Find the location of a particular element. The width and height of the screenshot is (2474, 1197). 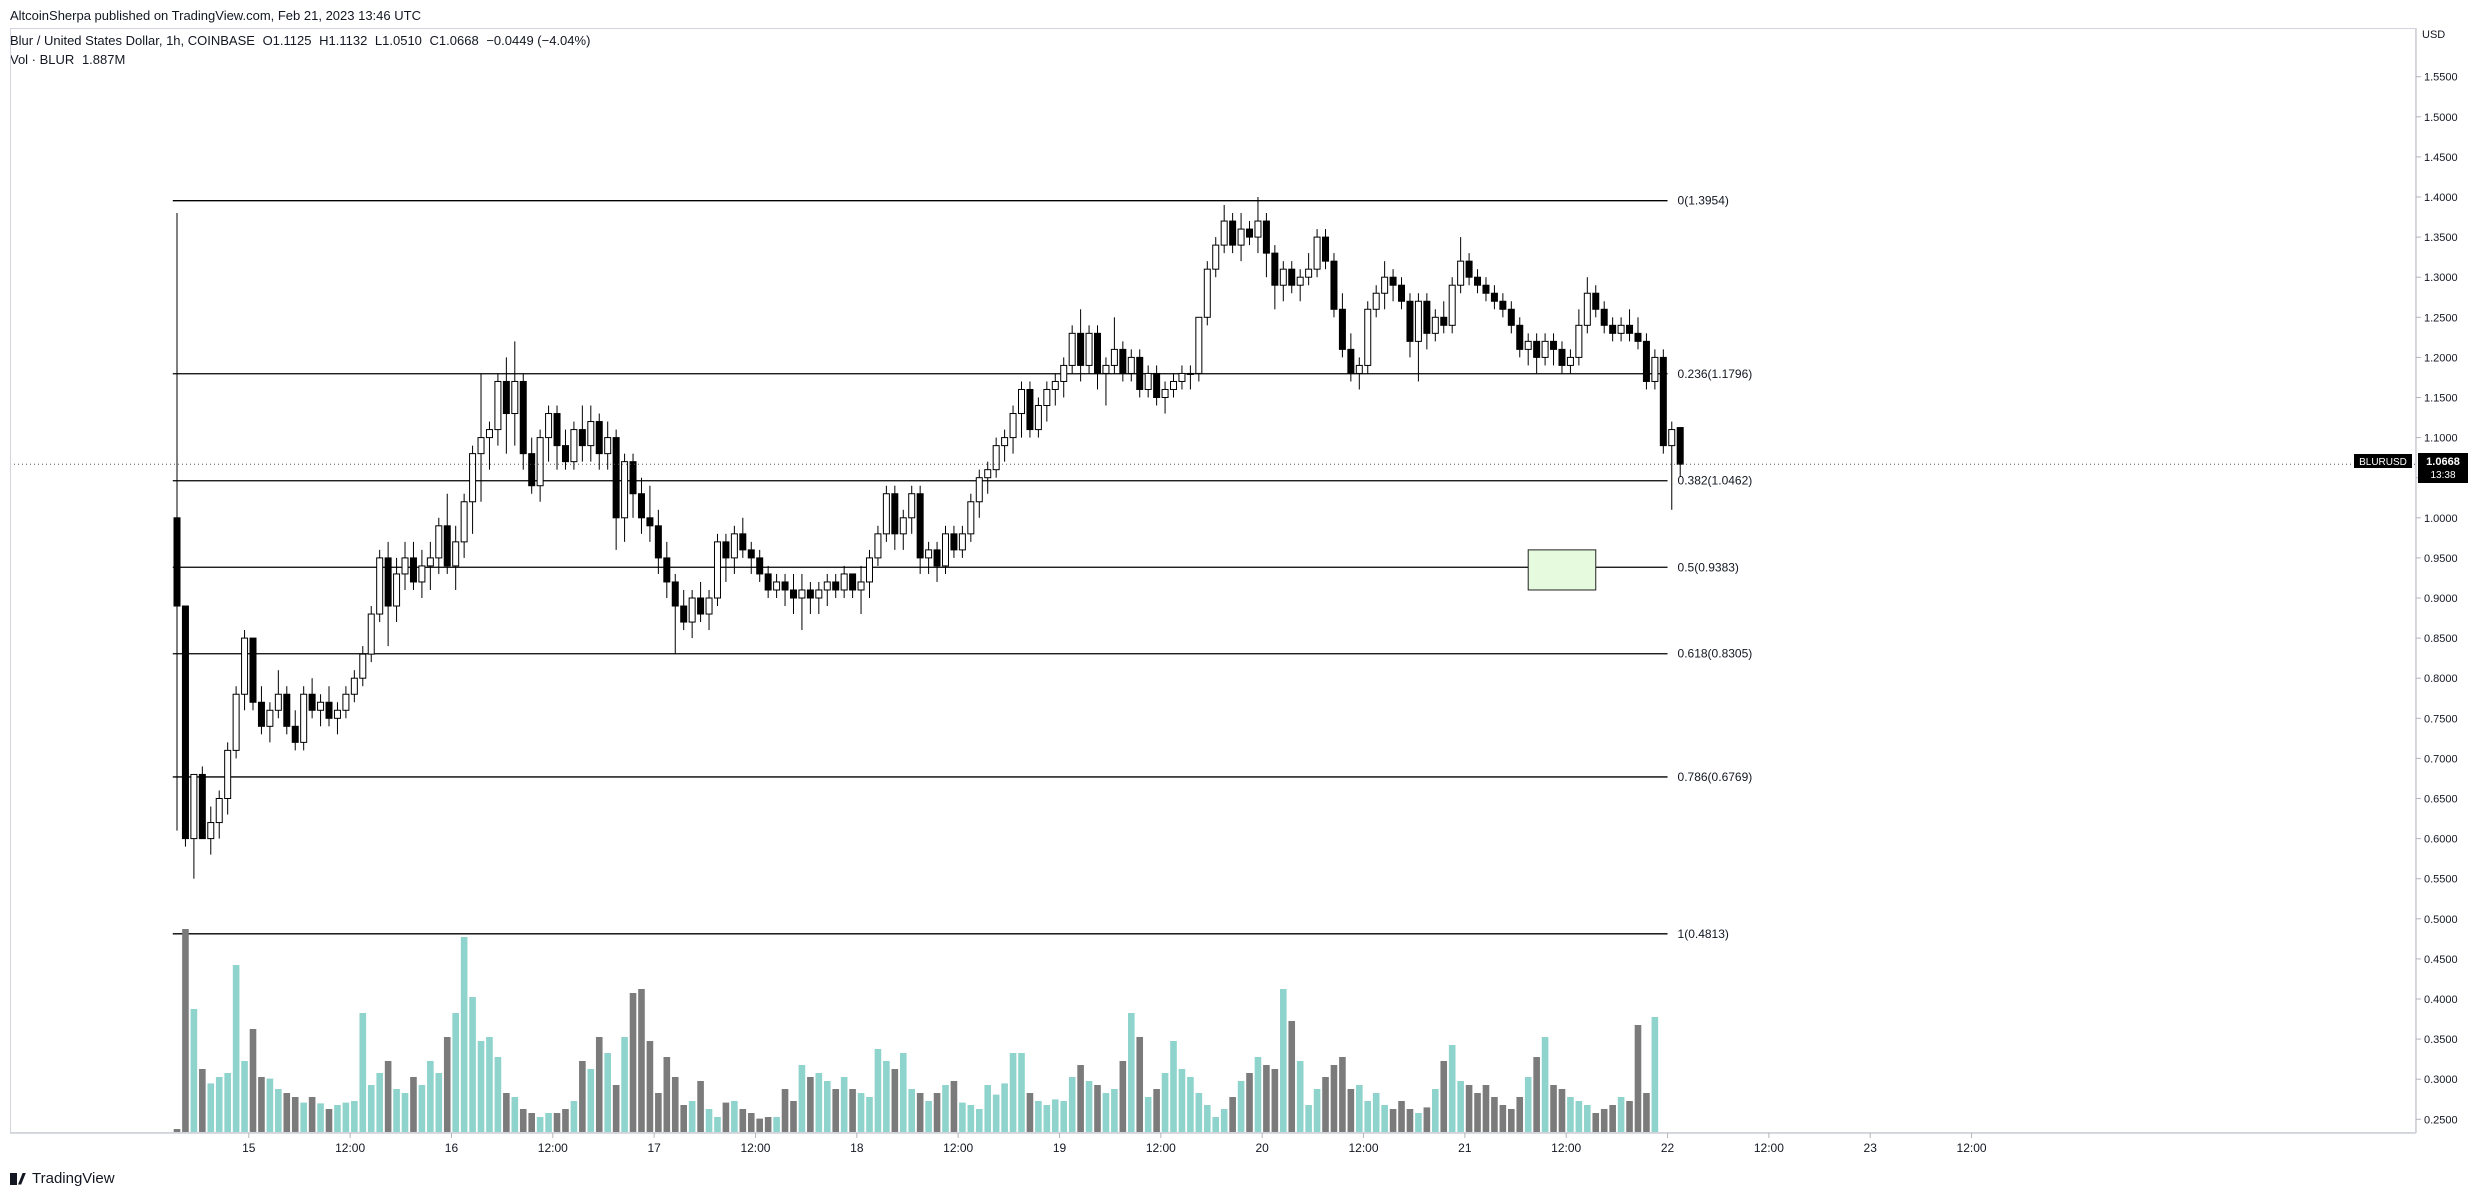

price-tick-label: 0.7000 is located at coordinates (2441, 759).